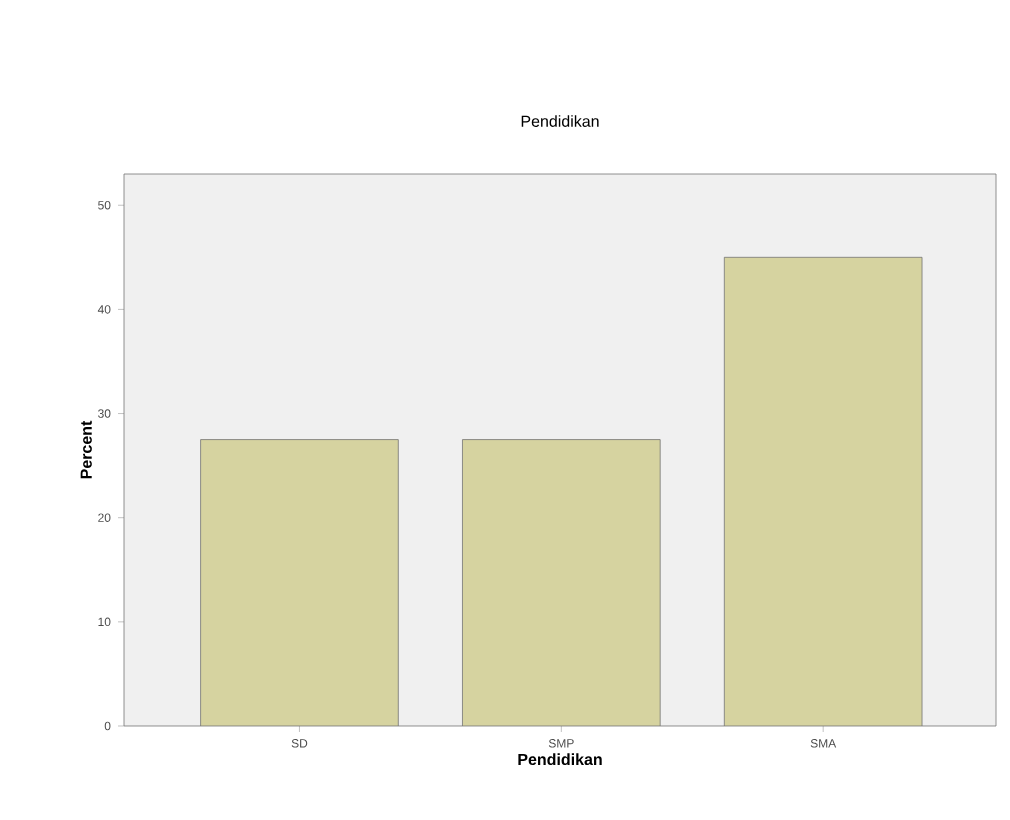 Image resolution: width=1010 pixels, height=820 pixels. Describe the element at coordinates (560, 121) in the screenshot. I see `chart-title: Pendidikan` at that location.